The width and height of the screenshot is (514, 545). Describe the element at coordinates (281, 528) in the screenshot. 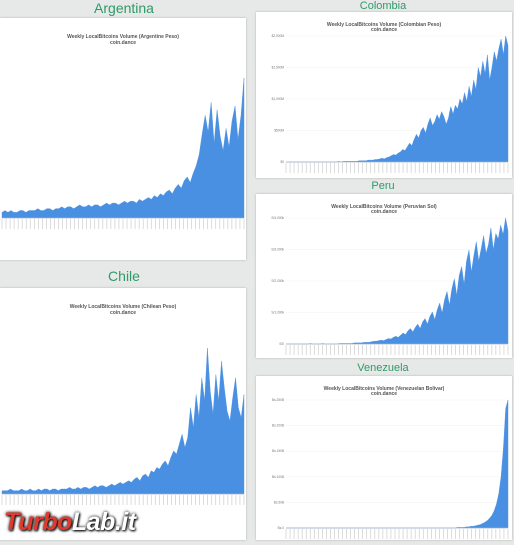

I see `y-tick-label: Bs.0` at that location.